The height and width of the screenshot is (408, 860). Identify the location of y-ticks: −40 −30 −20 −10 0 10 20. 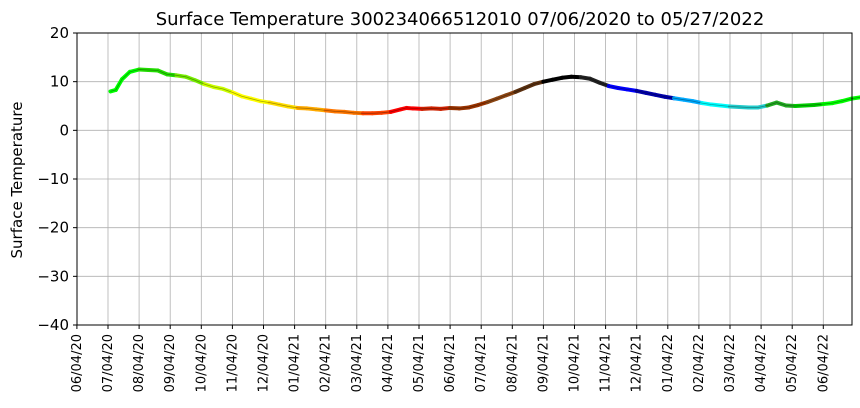
(57, 179).